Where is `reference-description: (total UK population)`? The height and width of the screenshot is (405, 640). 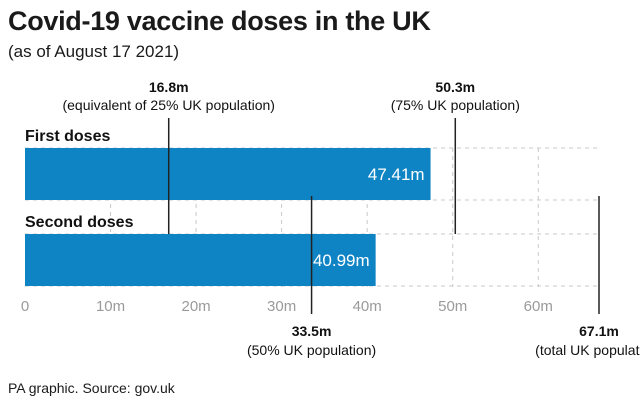
reference-description: (total UK population) is located at coordinates (587, 350).